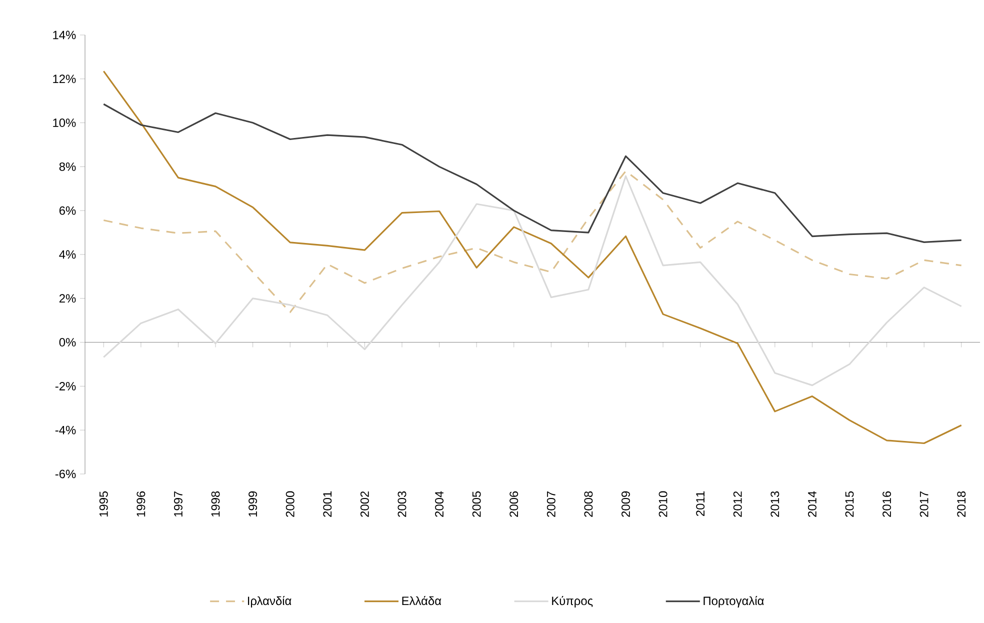  Describe the element at coordinates (663, 504) in the screenshot. I see `x-tick-label: 2010` at that location.